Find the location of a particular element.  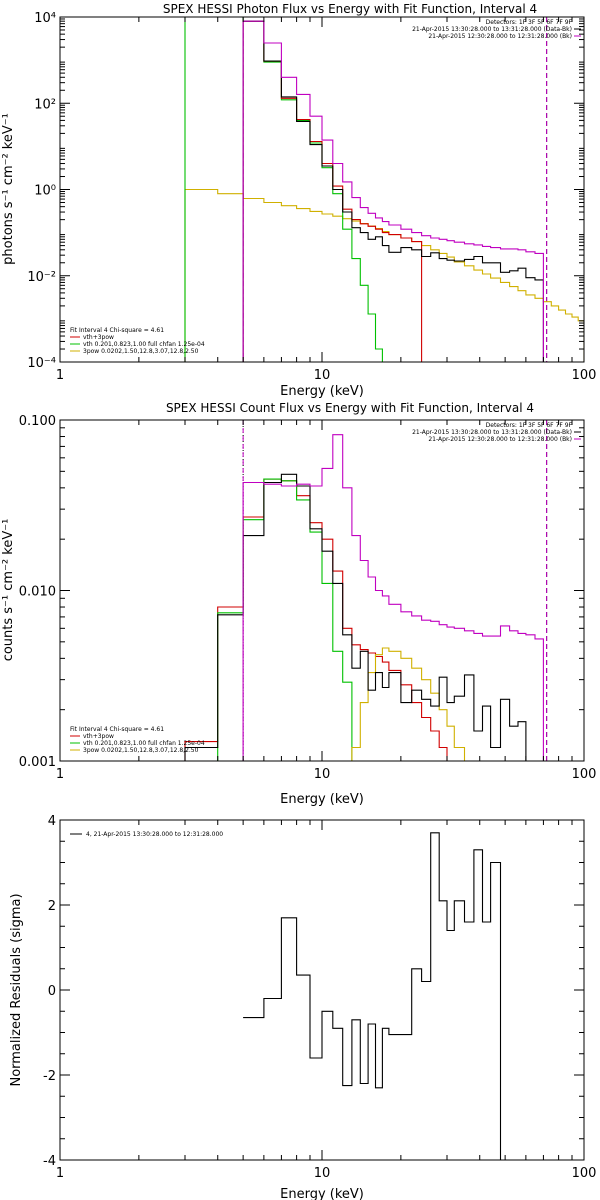

residuals-y-tick-label: 4 is located at coordinates (52, 821).